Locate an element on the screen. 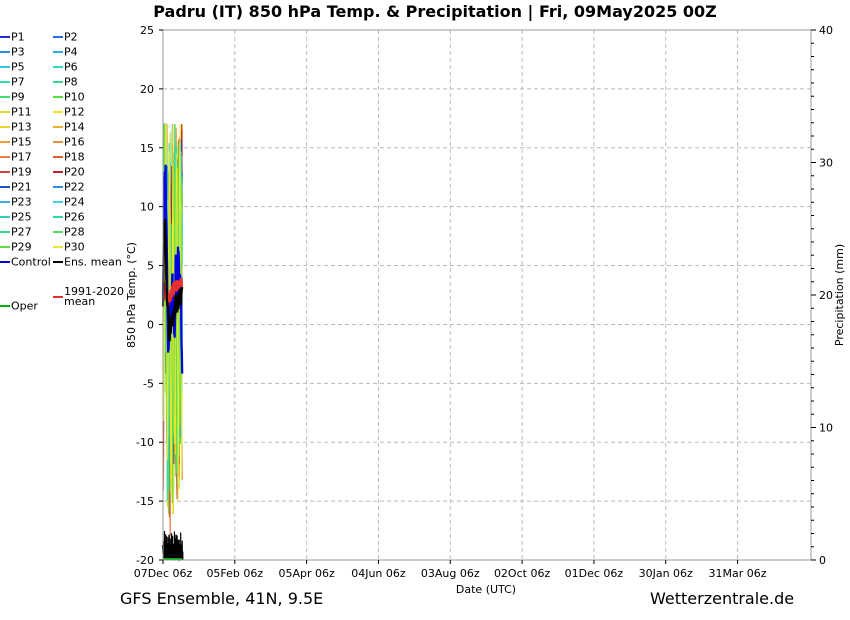  legend-label: P19 is located at coordinates (21, 172).